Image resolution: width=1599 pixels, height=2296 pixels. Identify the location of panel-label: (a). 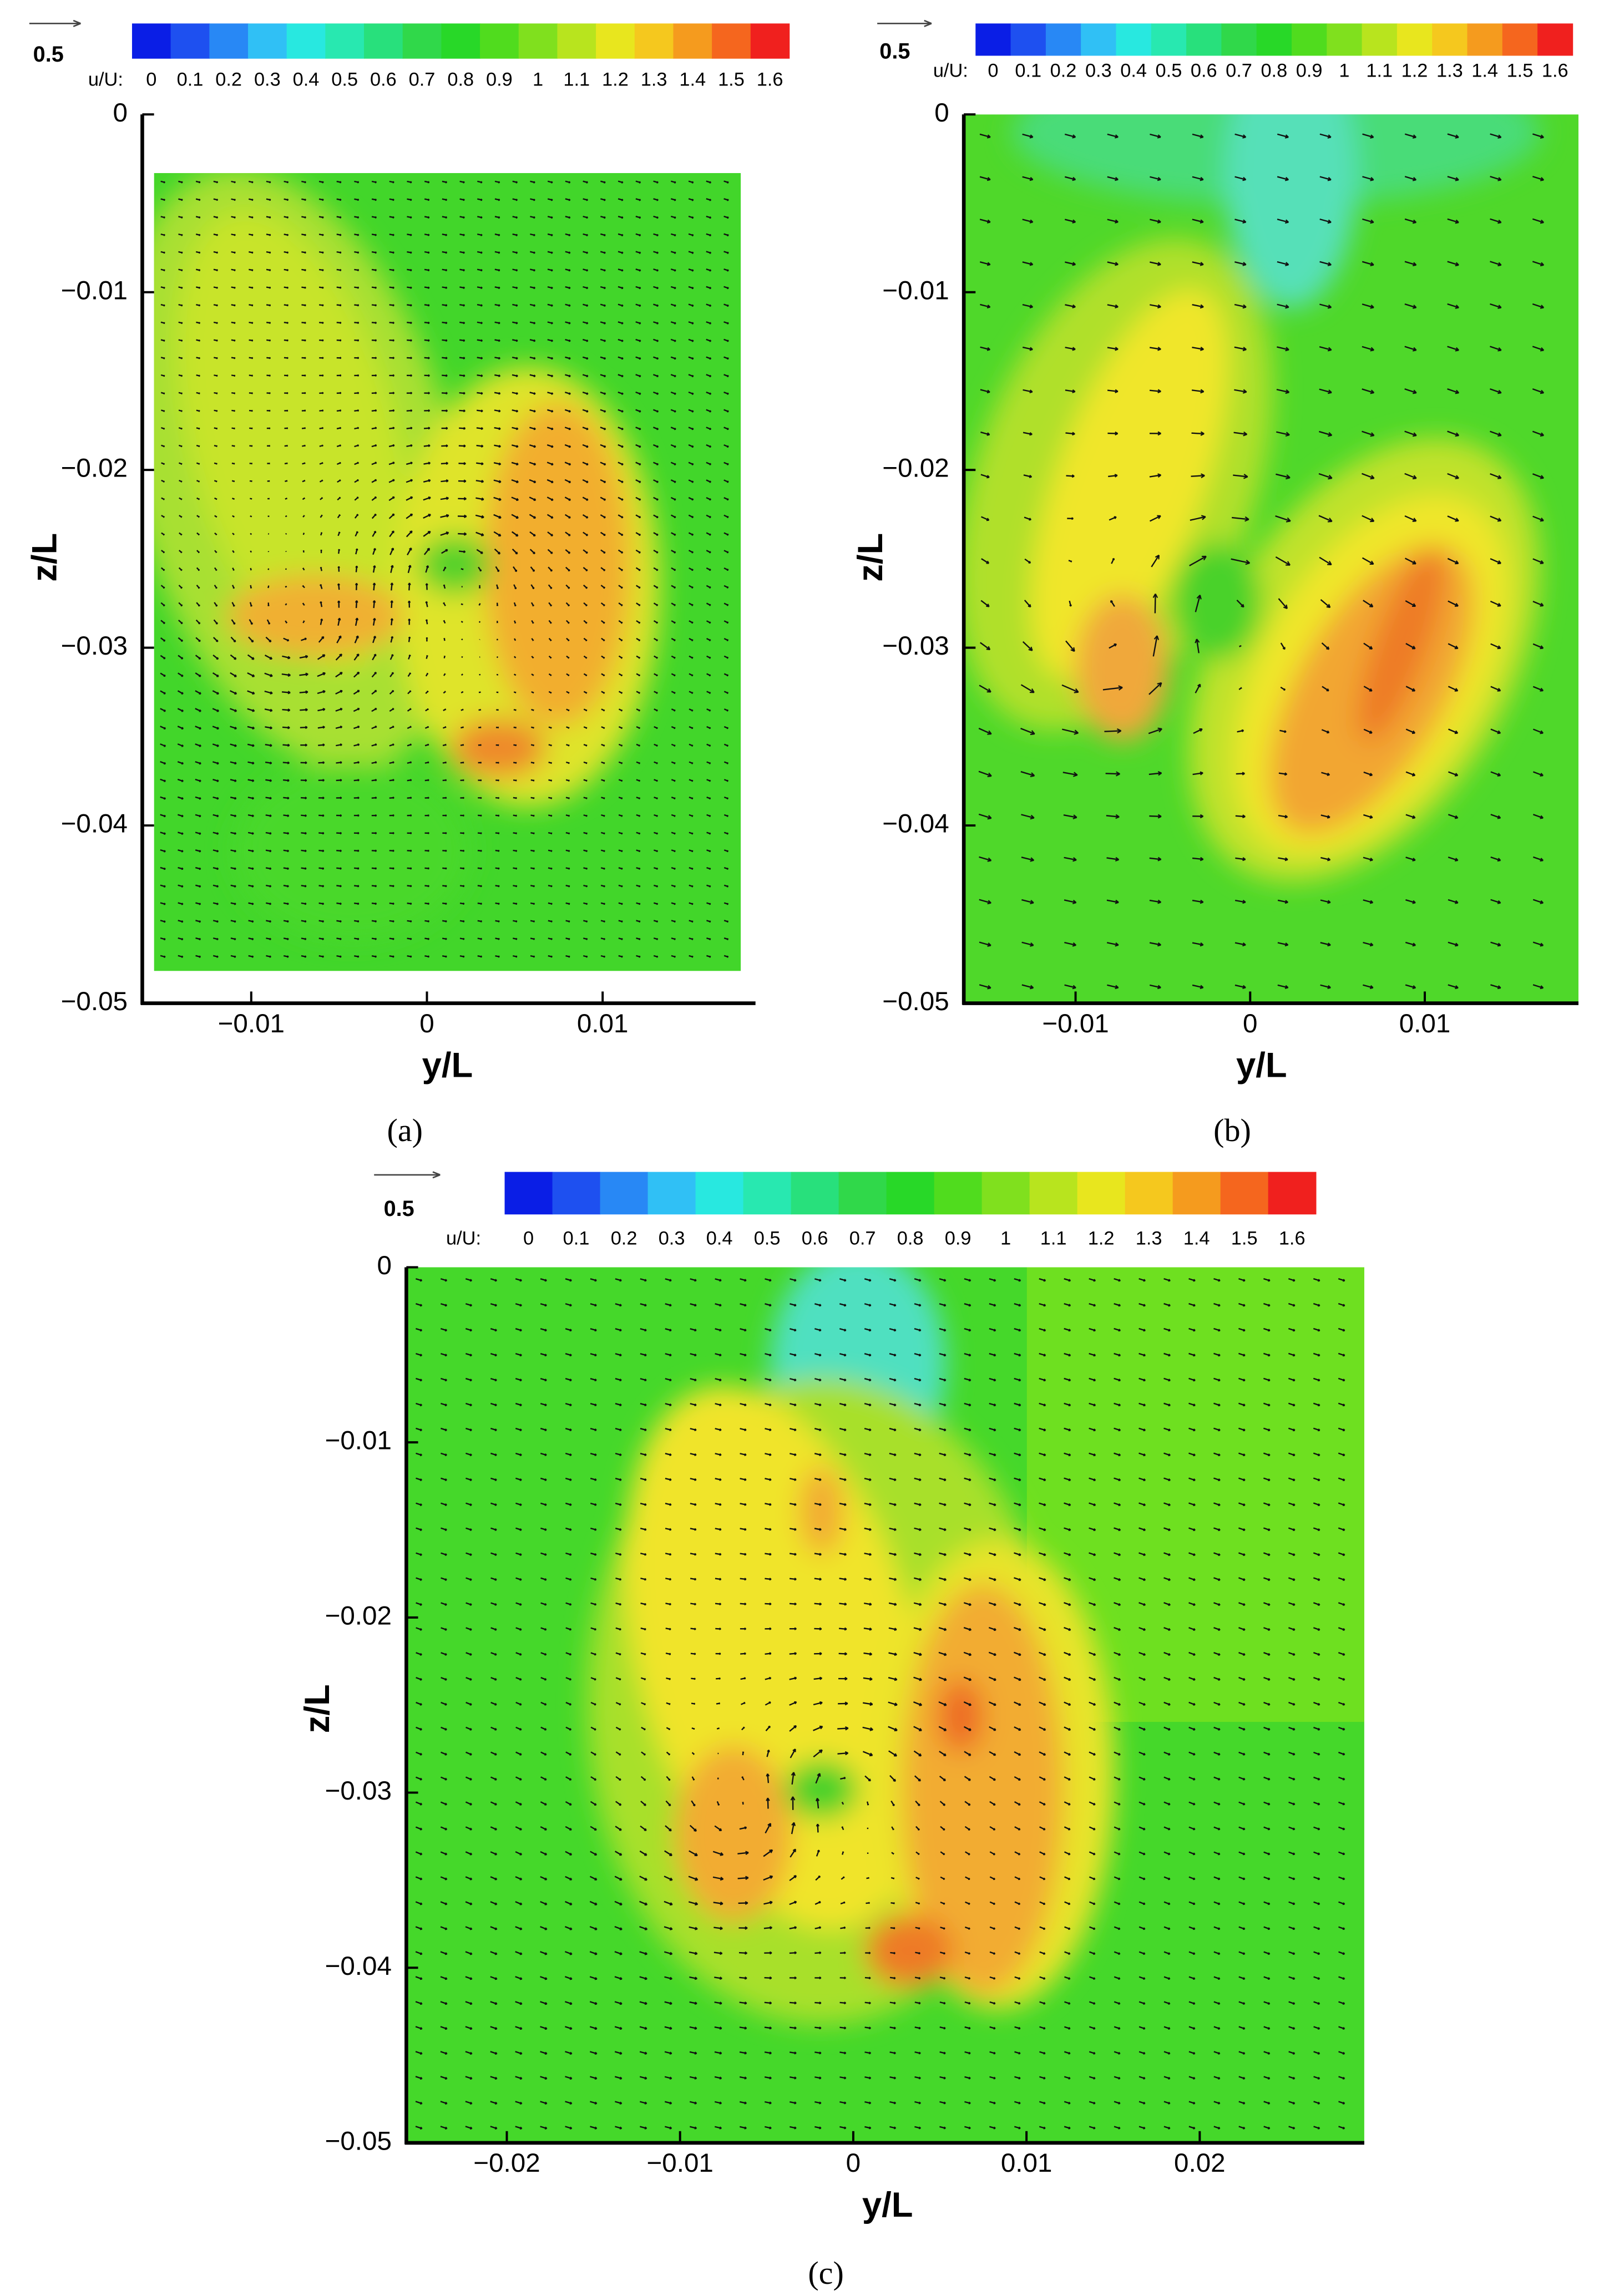
(405, 1130).